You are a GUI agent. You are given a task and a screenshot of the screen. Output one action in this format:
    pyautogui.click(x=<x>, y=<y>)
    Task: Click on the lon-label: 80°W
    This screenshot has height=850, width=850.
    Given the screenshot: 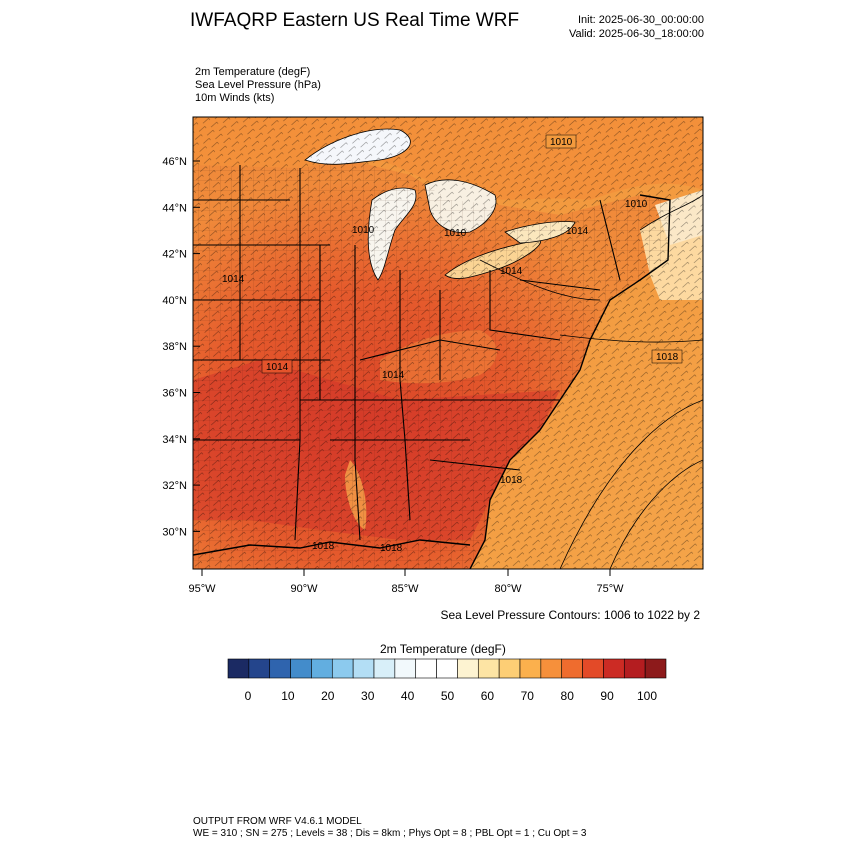 What is the action you would take?
    pyautogui.click(x=508, y=589)
    